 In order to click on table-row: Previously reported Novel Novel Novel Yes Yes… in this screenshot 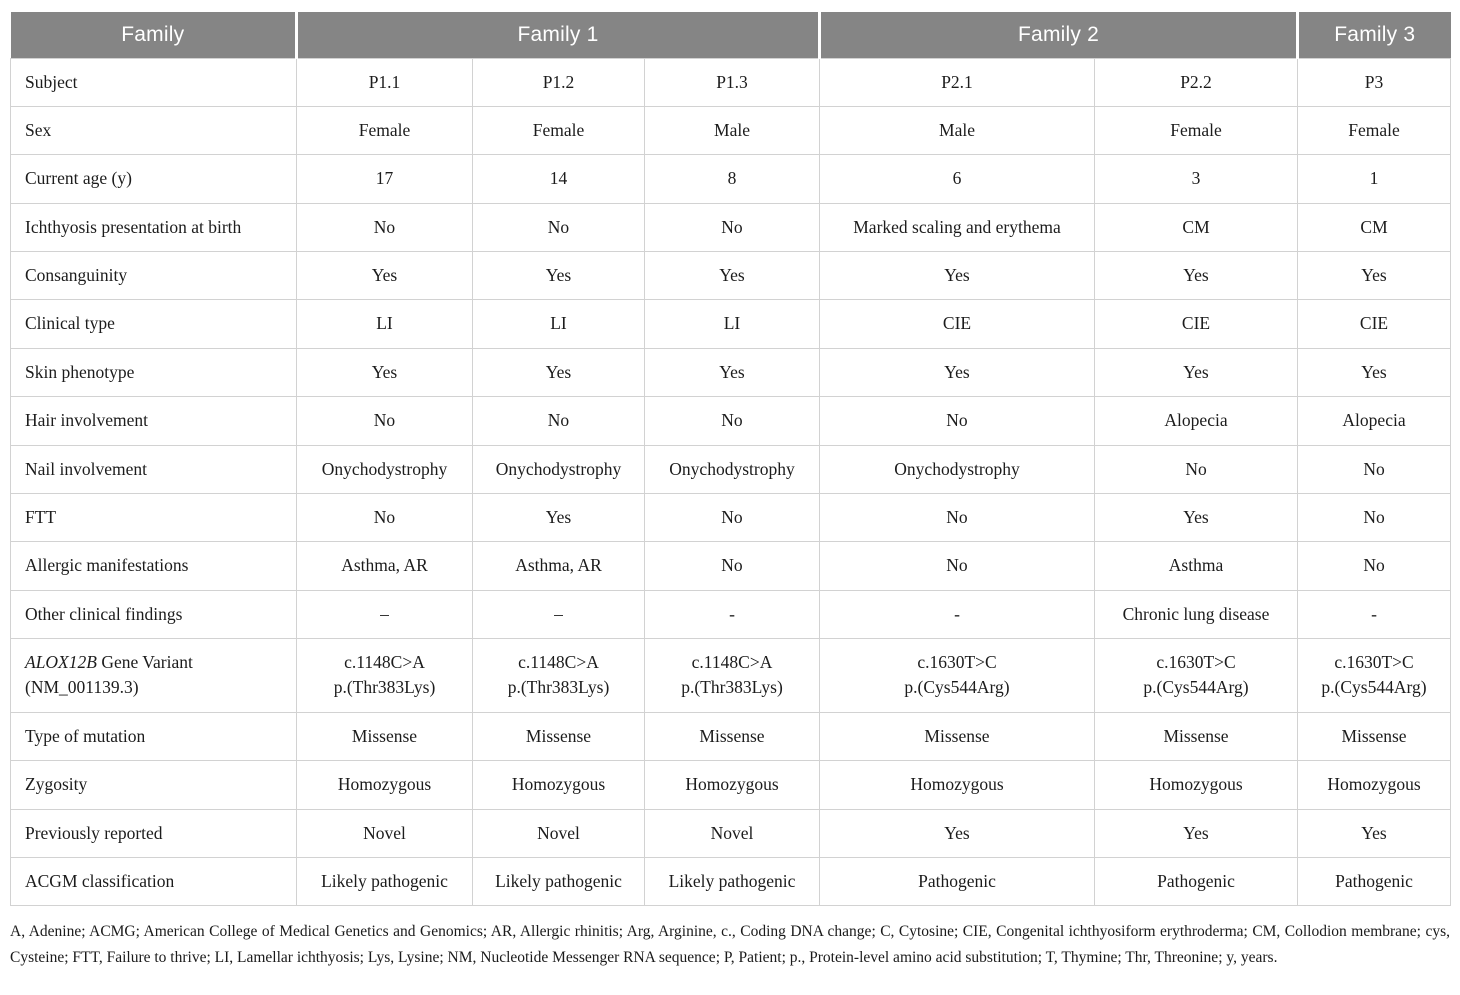, I will do `click(731, 833)`.